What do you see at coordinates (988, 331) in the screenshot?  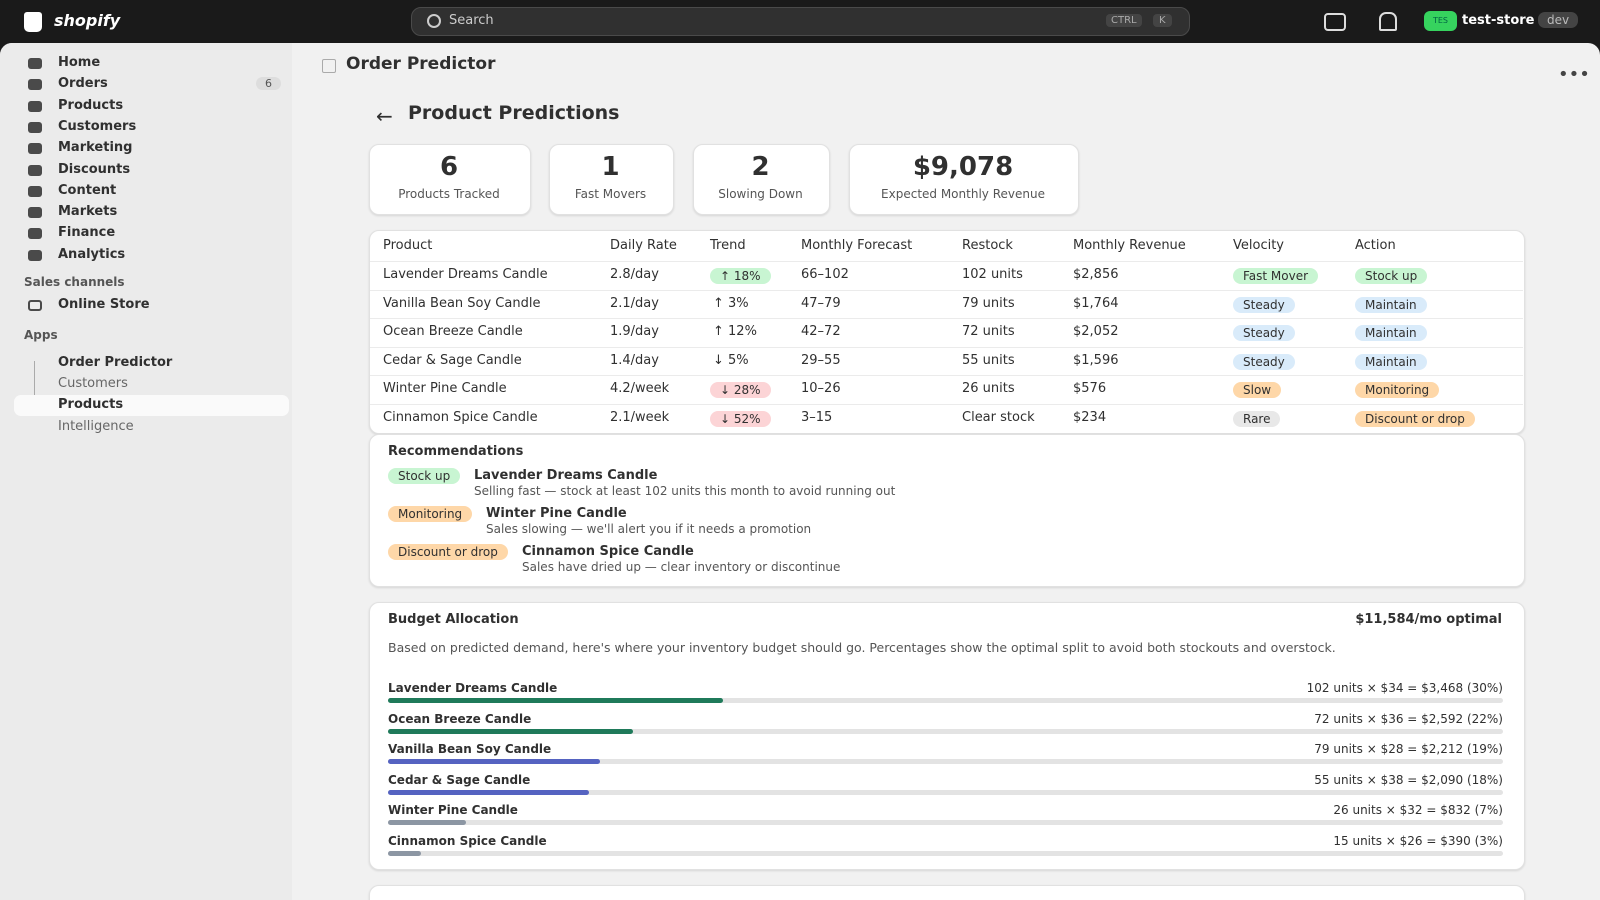 I see `restock-cell: 72 units` at bounding box center [988, 331].